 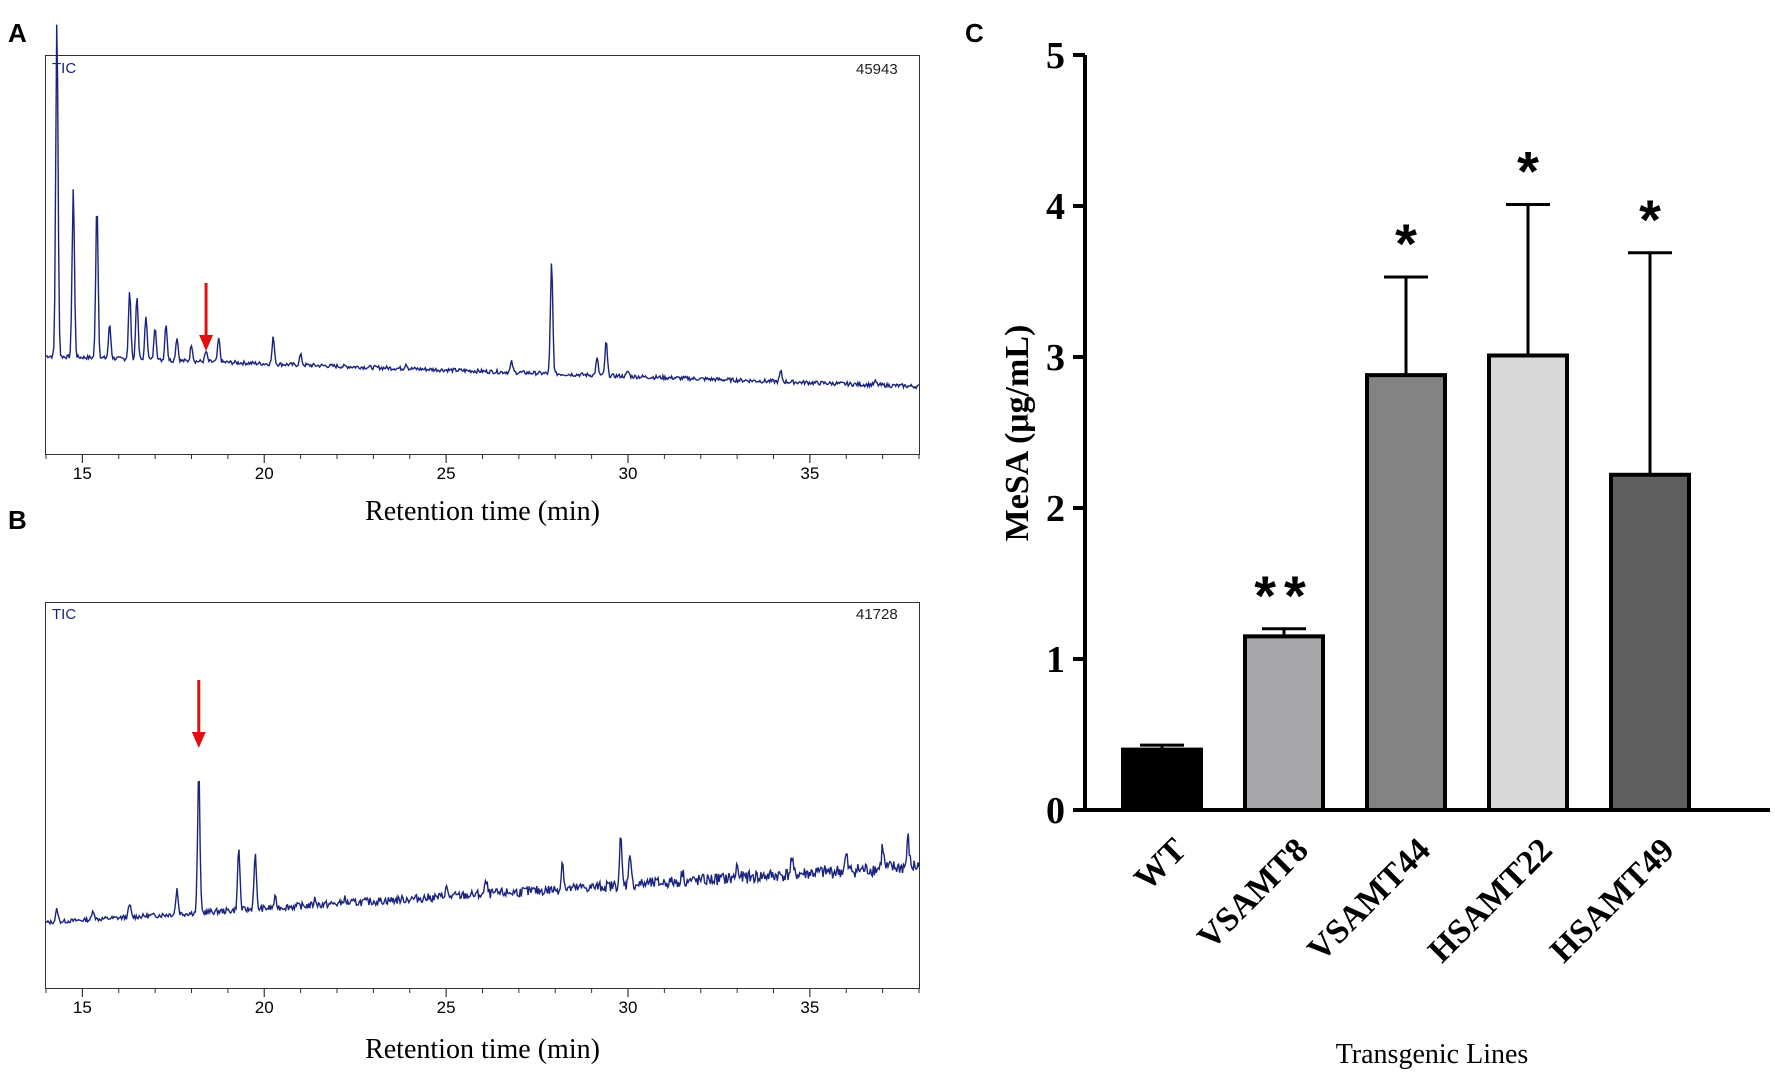 I want to click on chromatogram-a-xtick-label-1: 20, so click(x=264, y=473).